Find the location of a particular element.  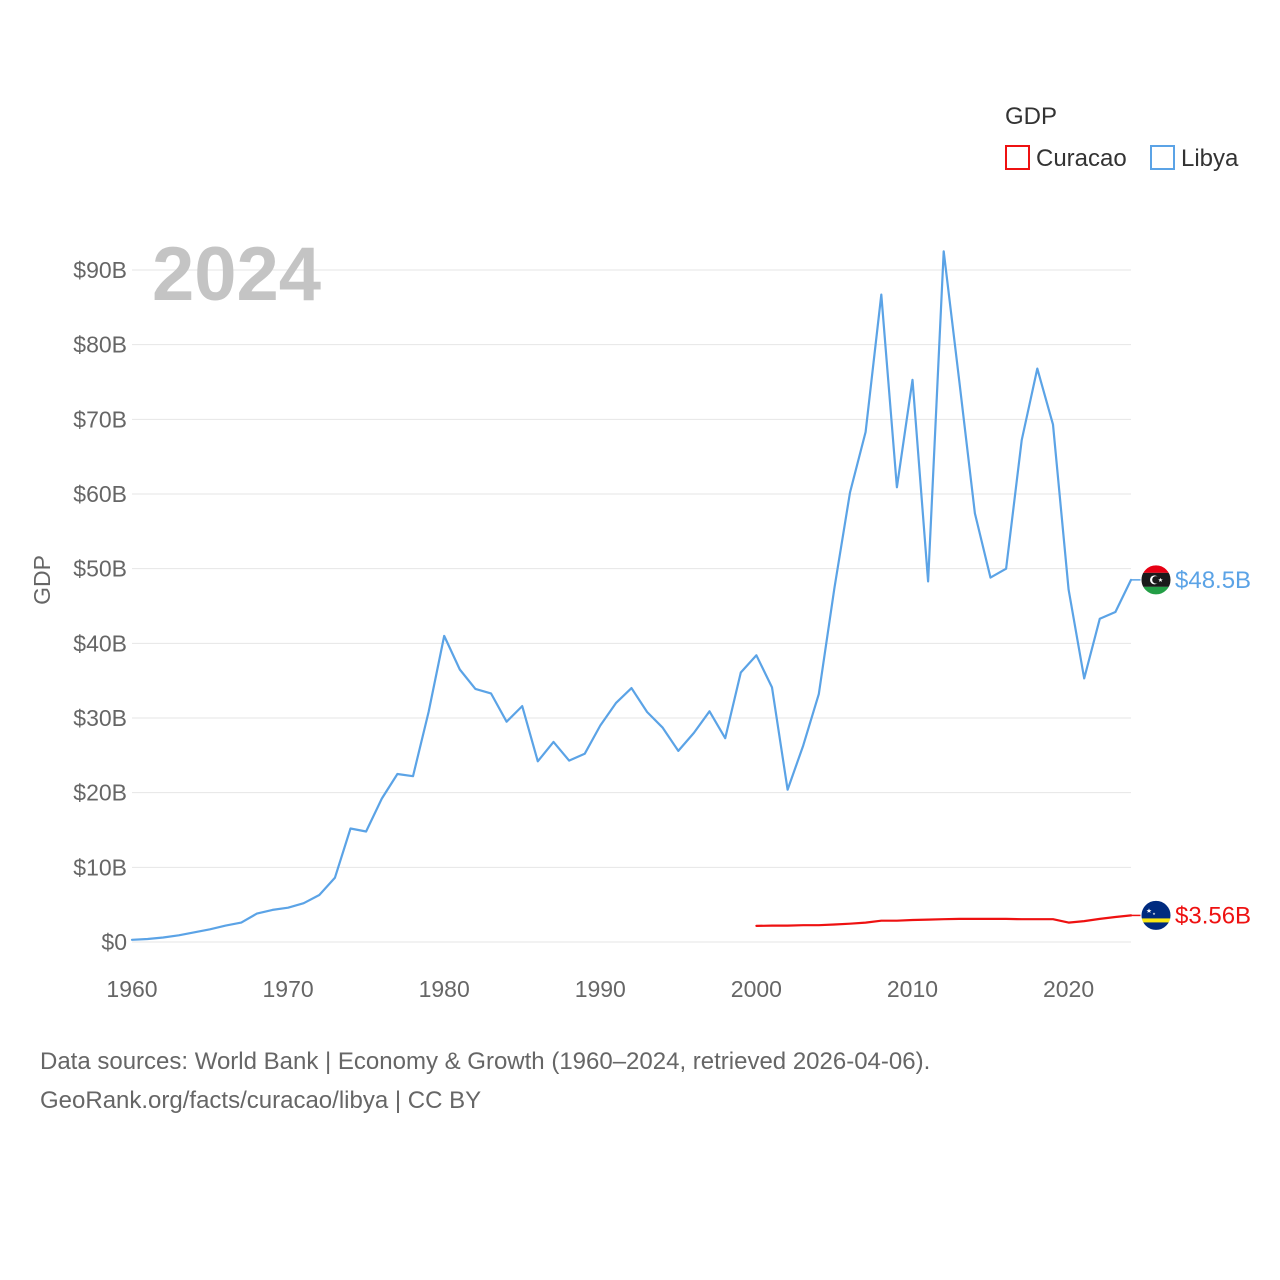

y-tick-label: $50B is located at coordinates (100, 569).